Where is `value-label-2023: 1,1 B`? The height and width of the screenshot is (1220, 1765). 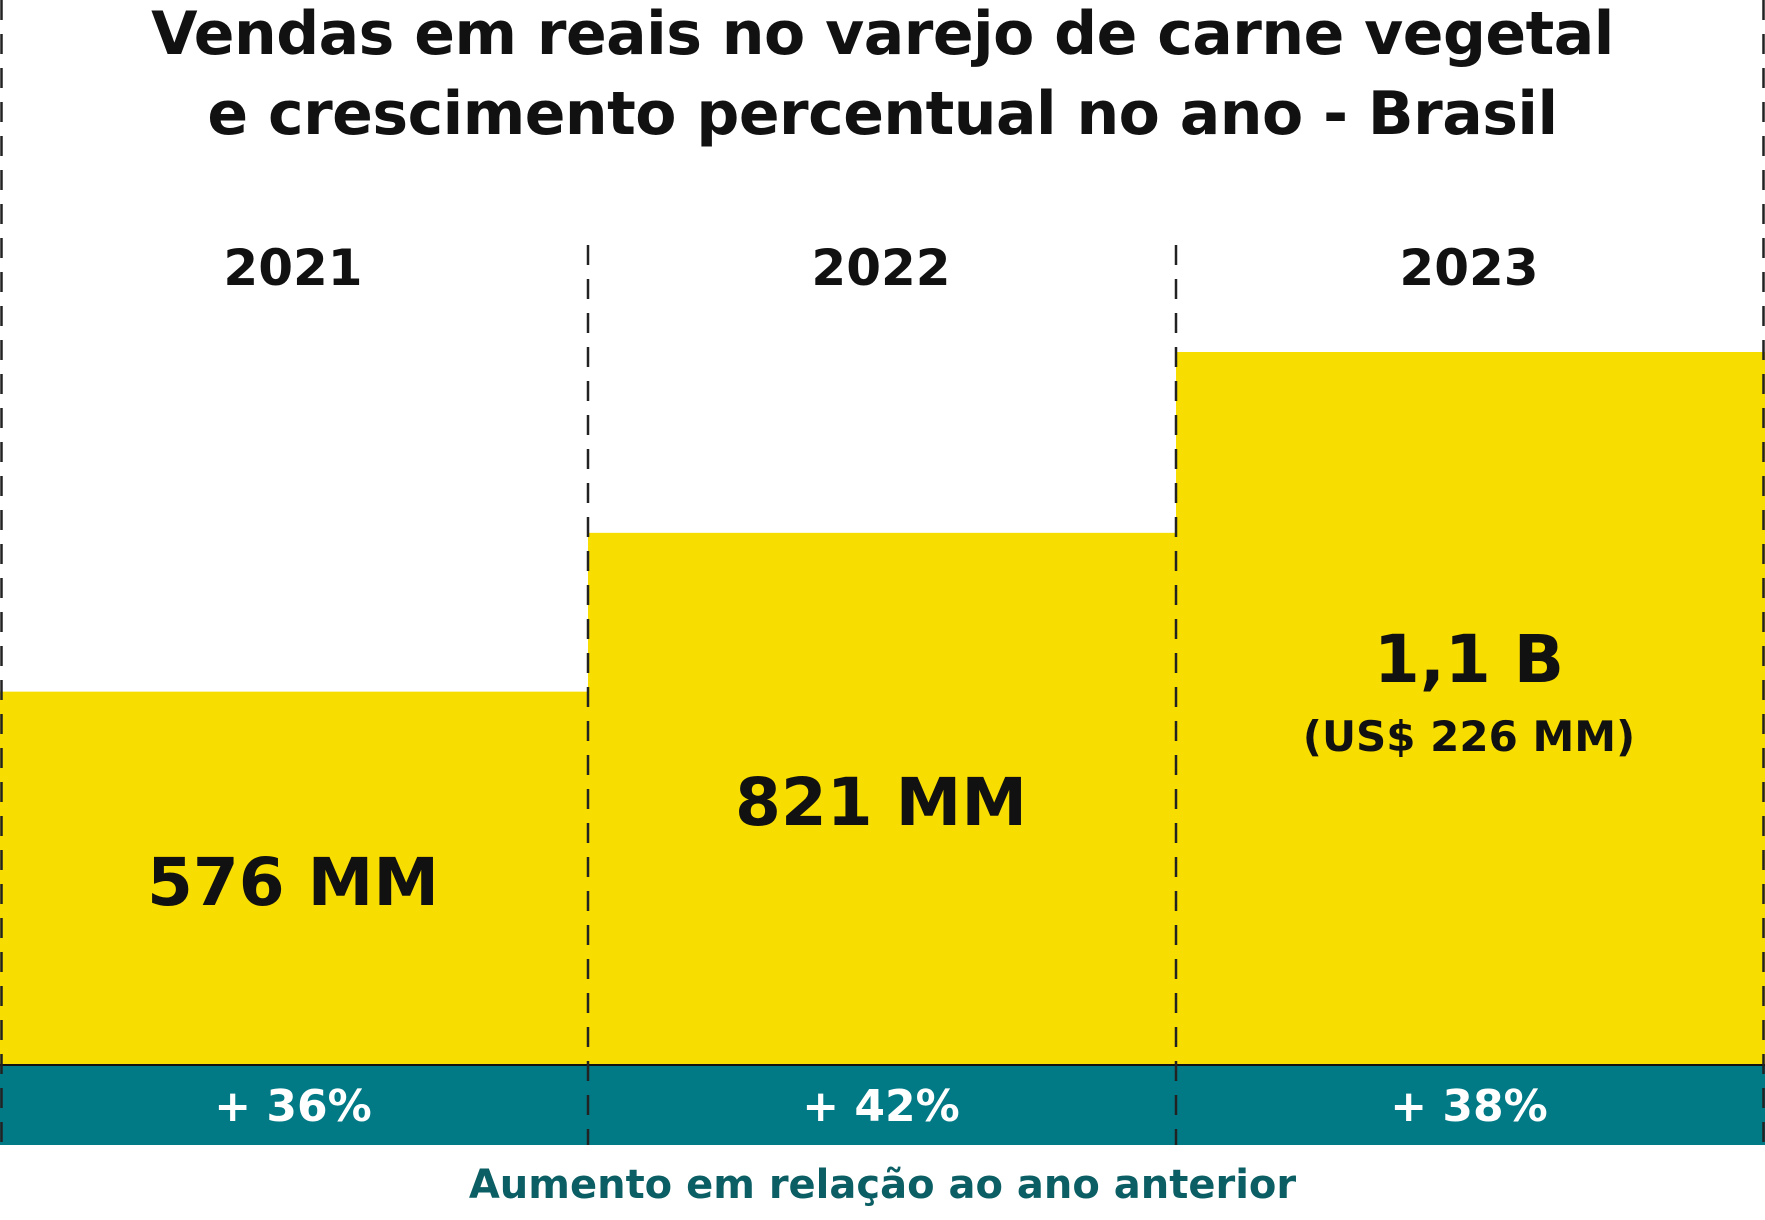 value-label-2023: 1,1 B is located at coordinates (1469, 659).